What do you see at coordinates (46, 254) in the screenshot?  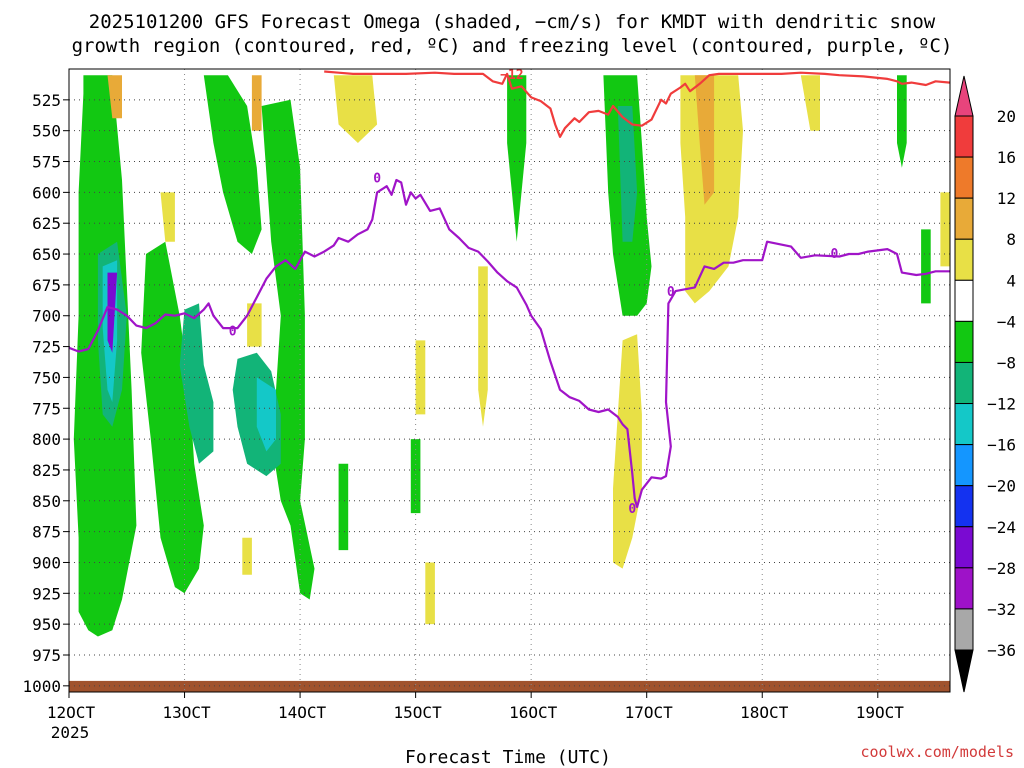 I see `y-tick-label-650: 650` at bounding box center [46, 254].